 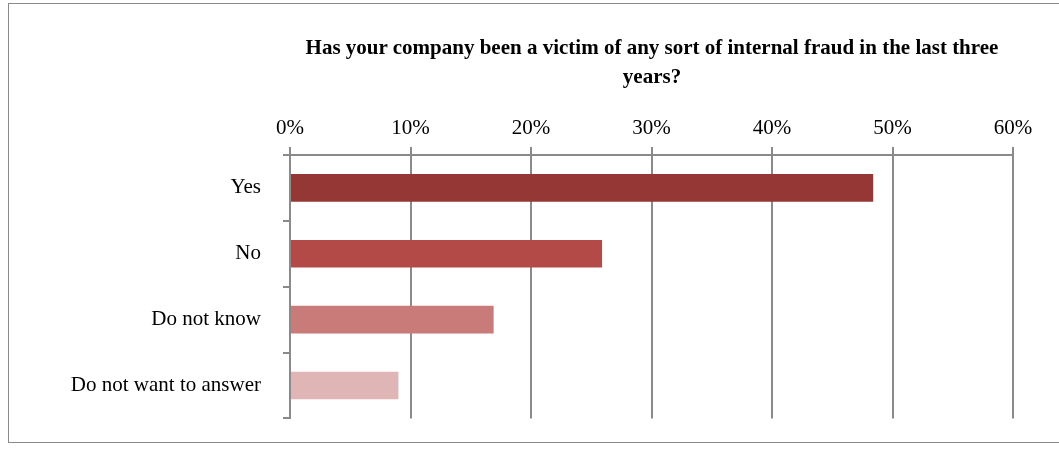 I want to click on y-tick-label: Do not know, so click(x=206, y=318).